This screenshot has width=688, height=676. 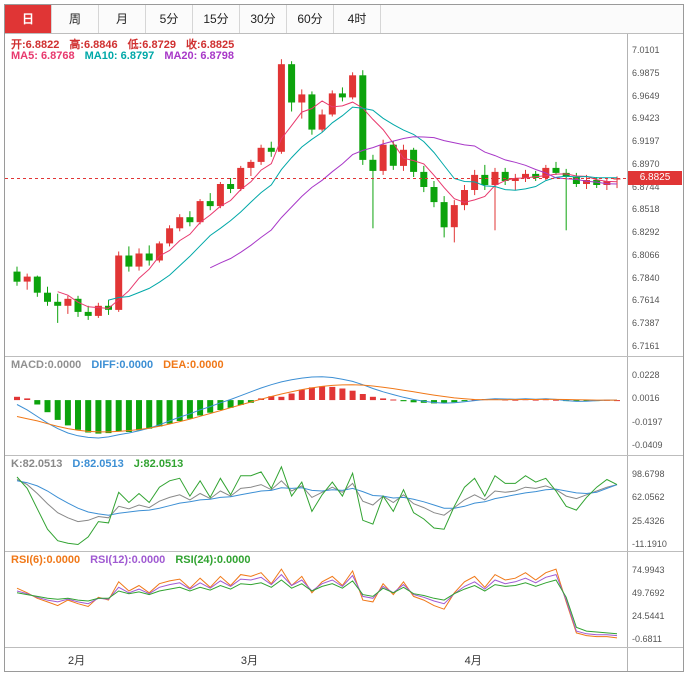 I want to click on macd-readout: MACD:0.0000, so click(x=46, y=365).